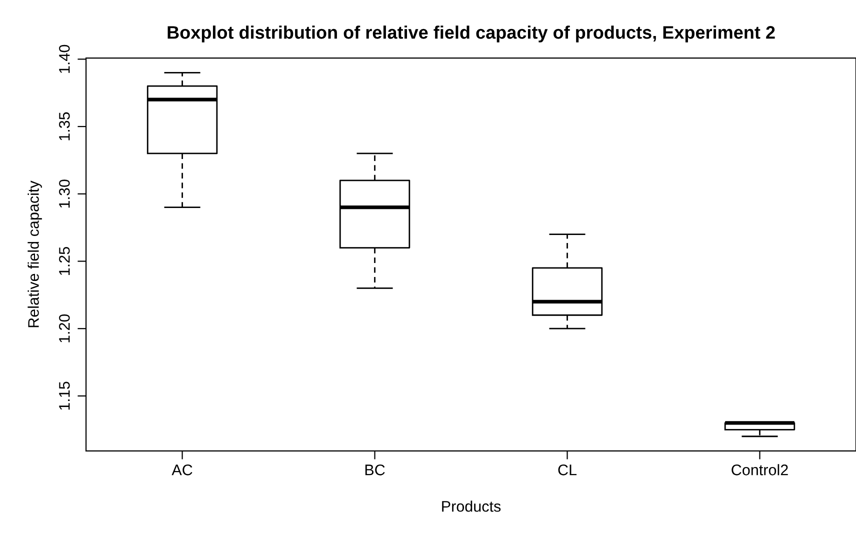 Image resolution: width=856 pixels, height=533 pixels. I want to click on y-tick-label: 1.20, so click(64, 328).